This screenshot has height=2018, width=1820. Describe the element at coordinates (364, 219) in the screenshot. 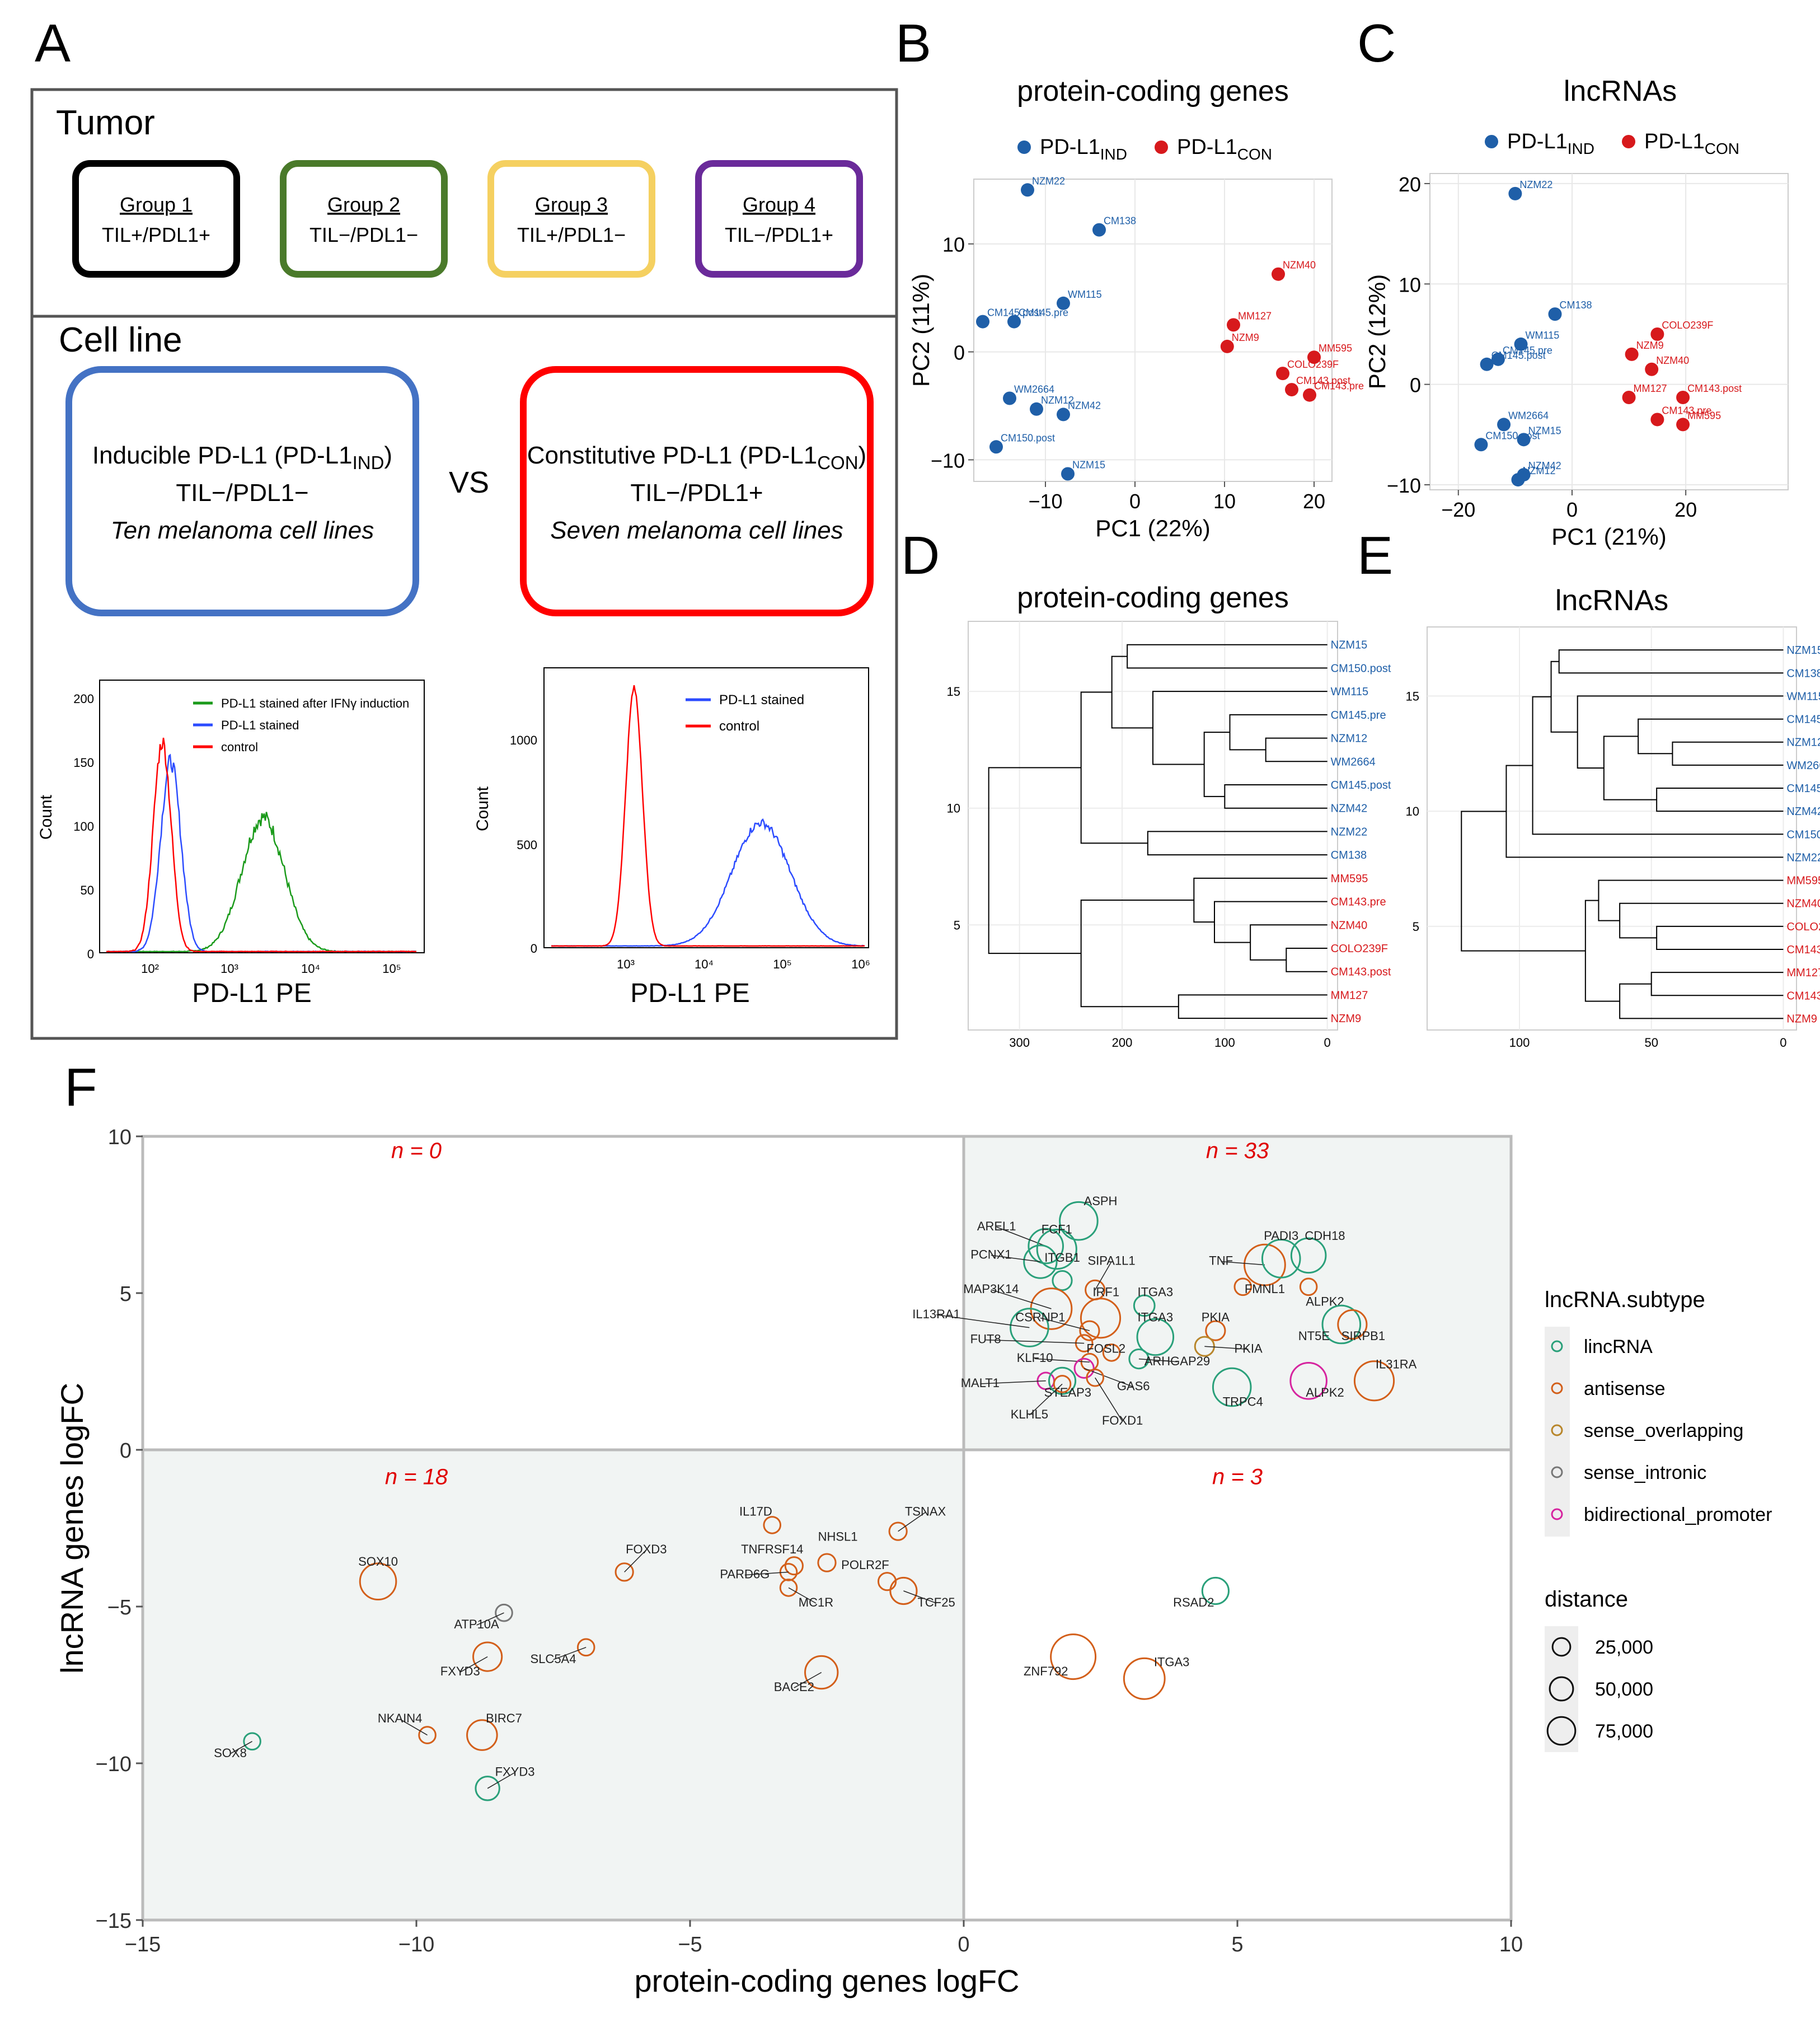

I see `group-box-2: Group 2 TIL−/PDL1−` at that location.